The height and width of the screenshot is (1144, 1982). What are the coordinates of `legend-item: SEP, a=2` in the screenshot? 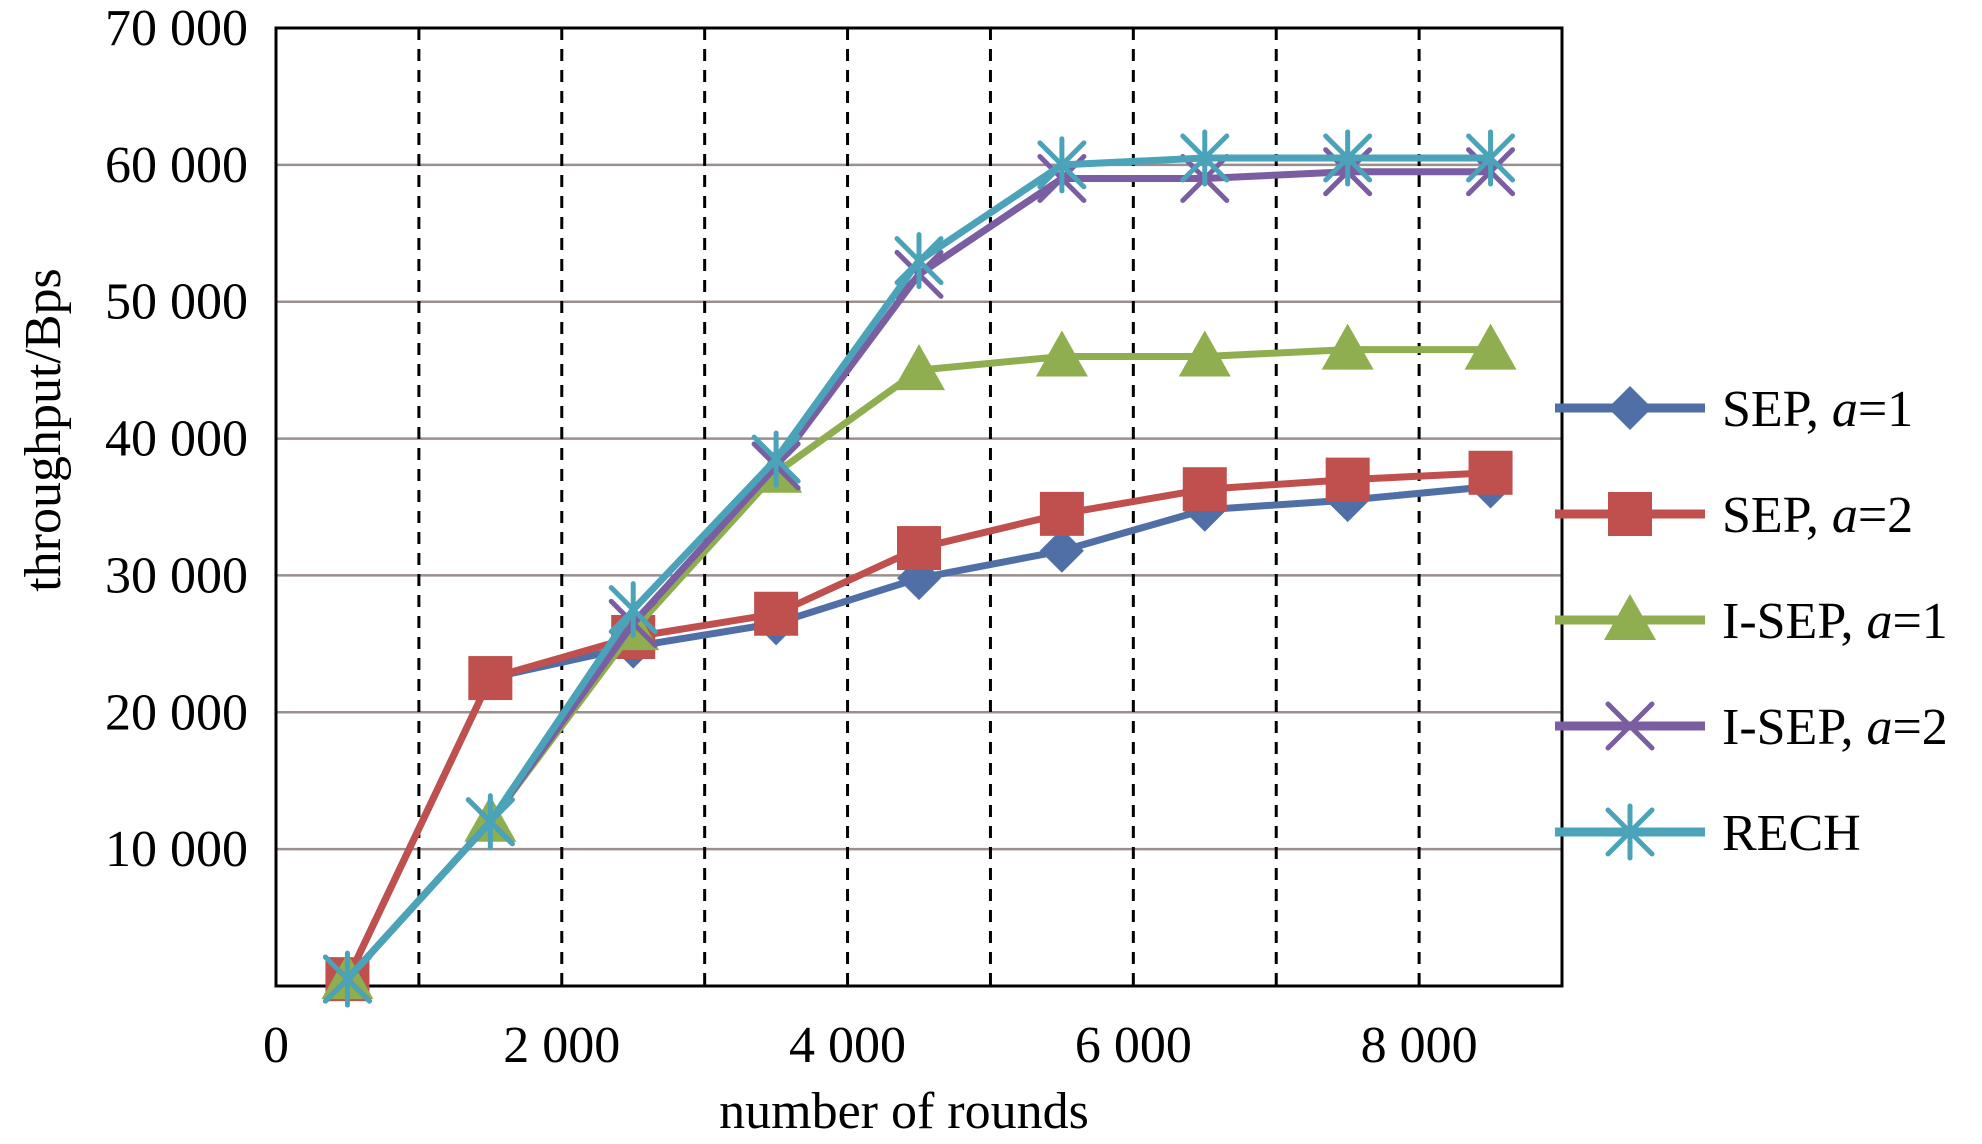 It's located at (1734, 515).